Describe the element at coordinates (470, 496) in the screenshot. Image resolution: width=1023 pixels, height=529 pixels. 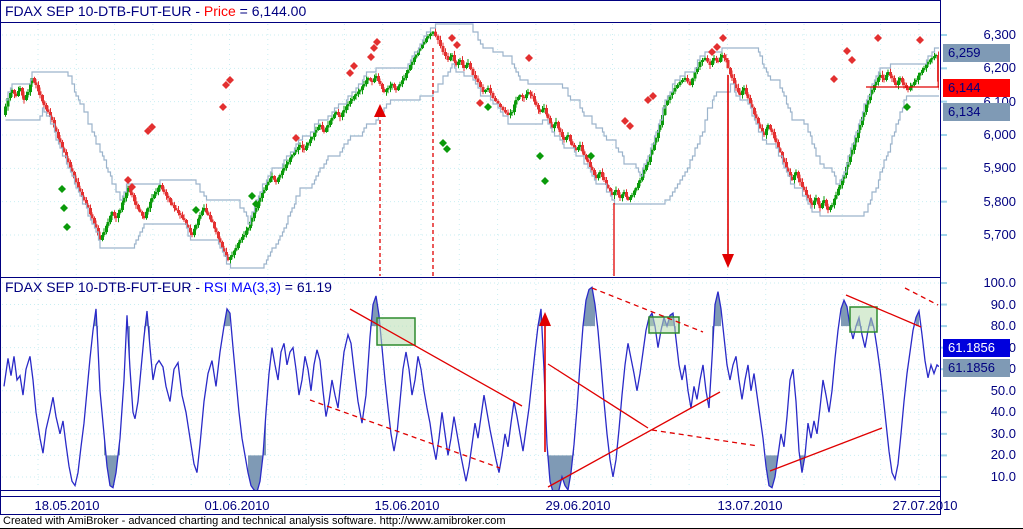
I see `date-strip-border-top` at that location.